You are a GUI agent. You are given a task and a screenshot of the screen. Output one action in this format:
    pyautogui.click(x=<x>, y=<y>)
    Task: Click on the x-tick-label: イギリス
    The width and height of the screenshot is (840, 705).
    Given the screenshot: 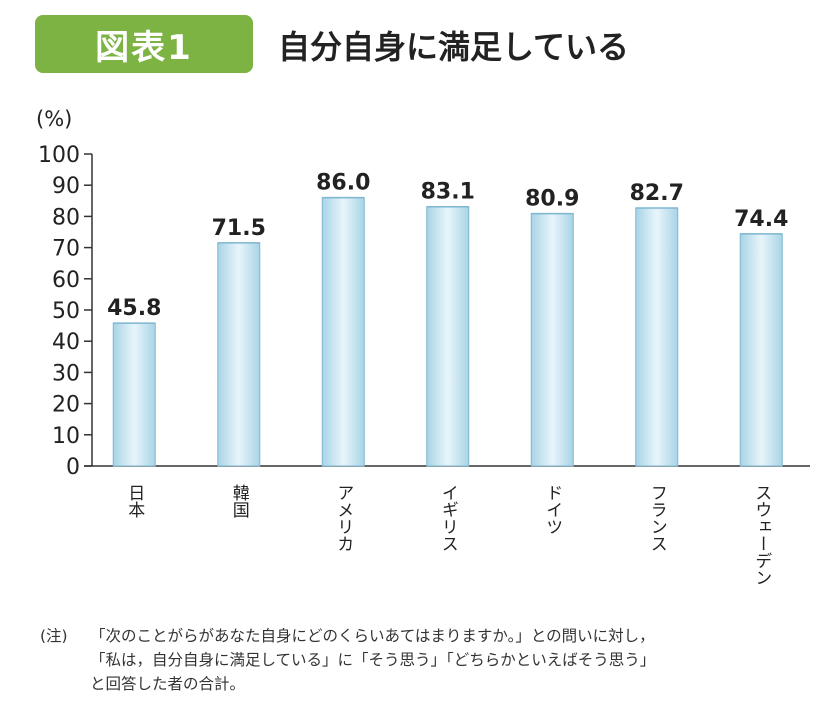 What is the action you would take?
    pyautogui.click(x=448, y=518)
    